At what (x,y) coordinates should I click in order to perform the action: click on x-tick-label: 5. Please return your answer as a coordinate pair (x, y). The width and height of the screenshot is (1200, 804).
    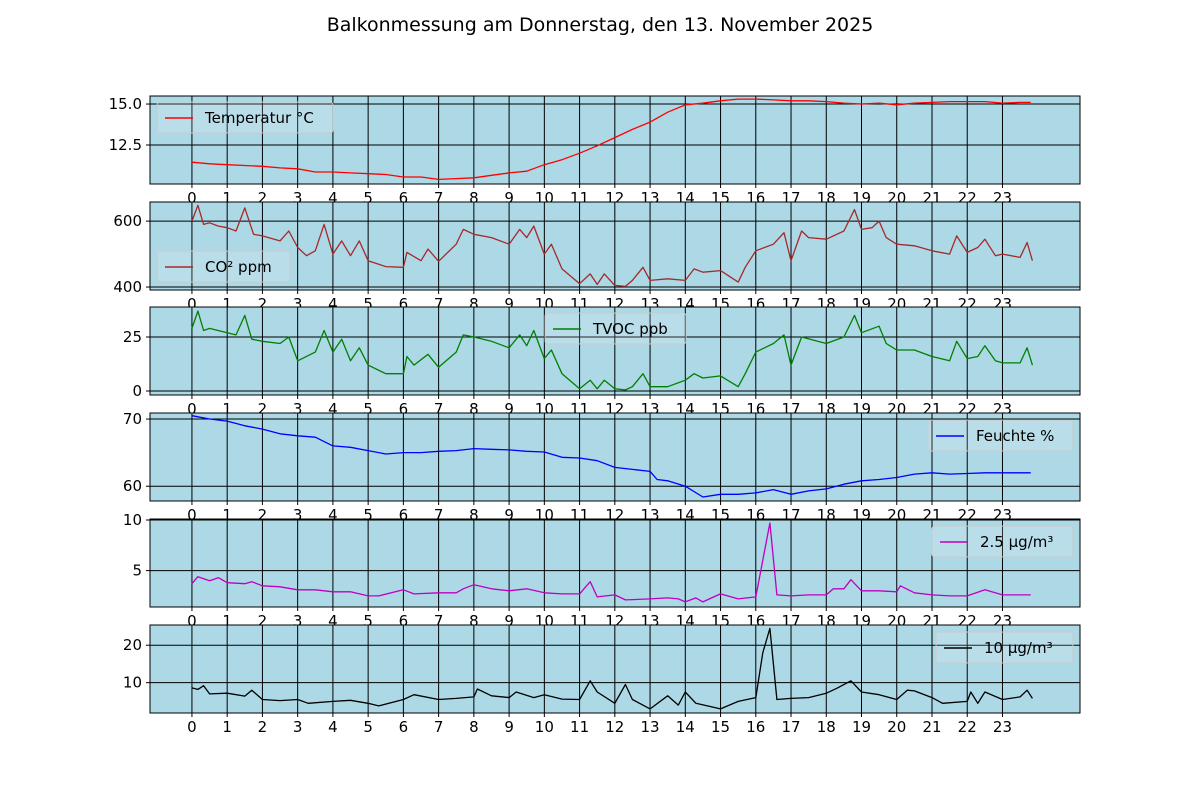
    Looking at the image, I should click on (368, 727).